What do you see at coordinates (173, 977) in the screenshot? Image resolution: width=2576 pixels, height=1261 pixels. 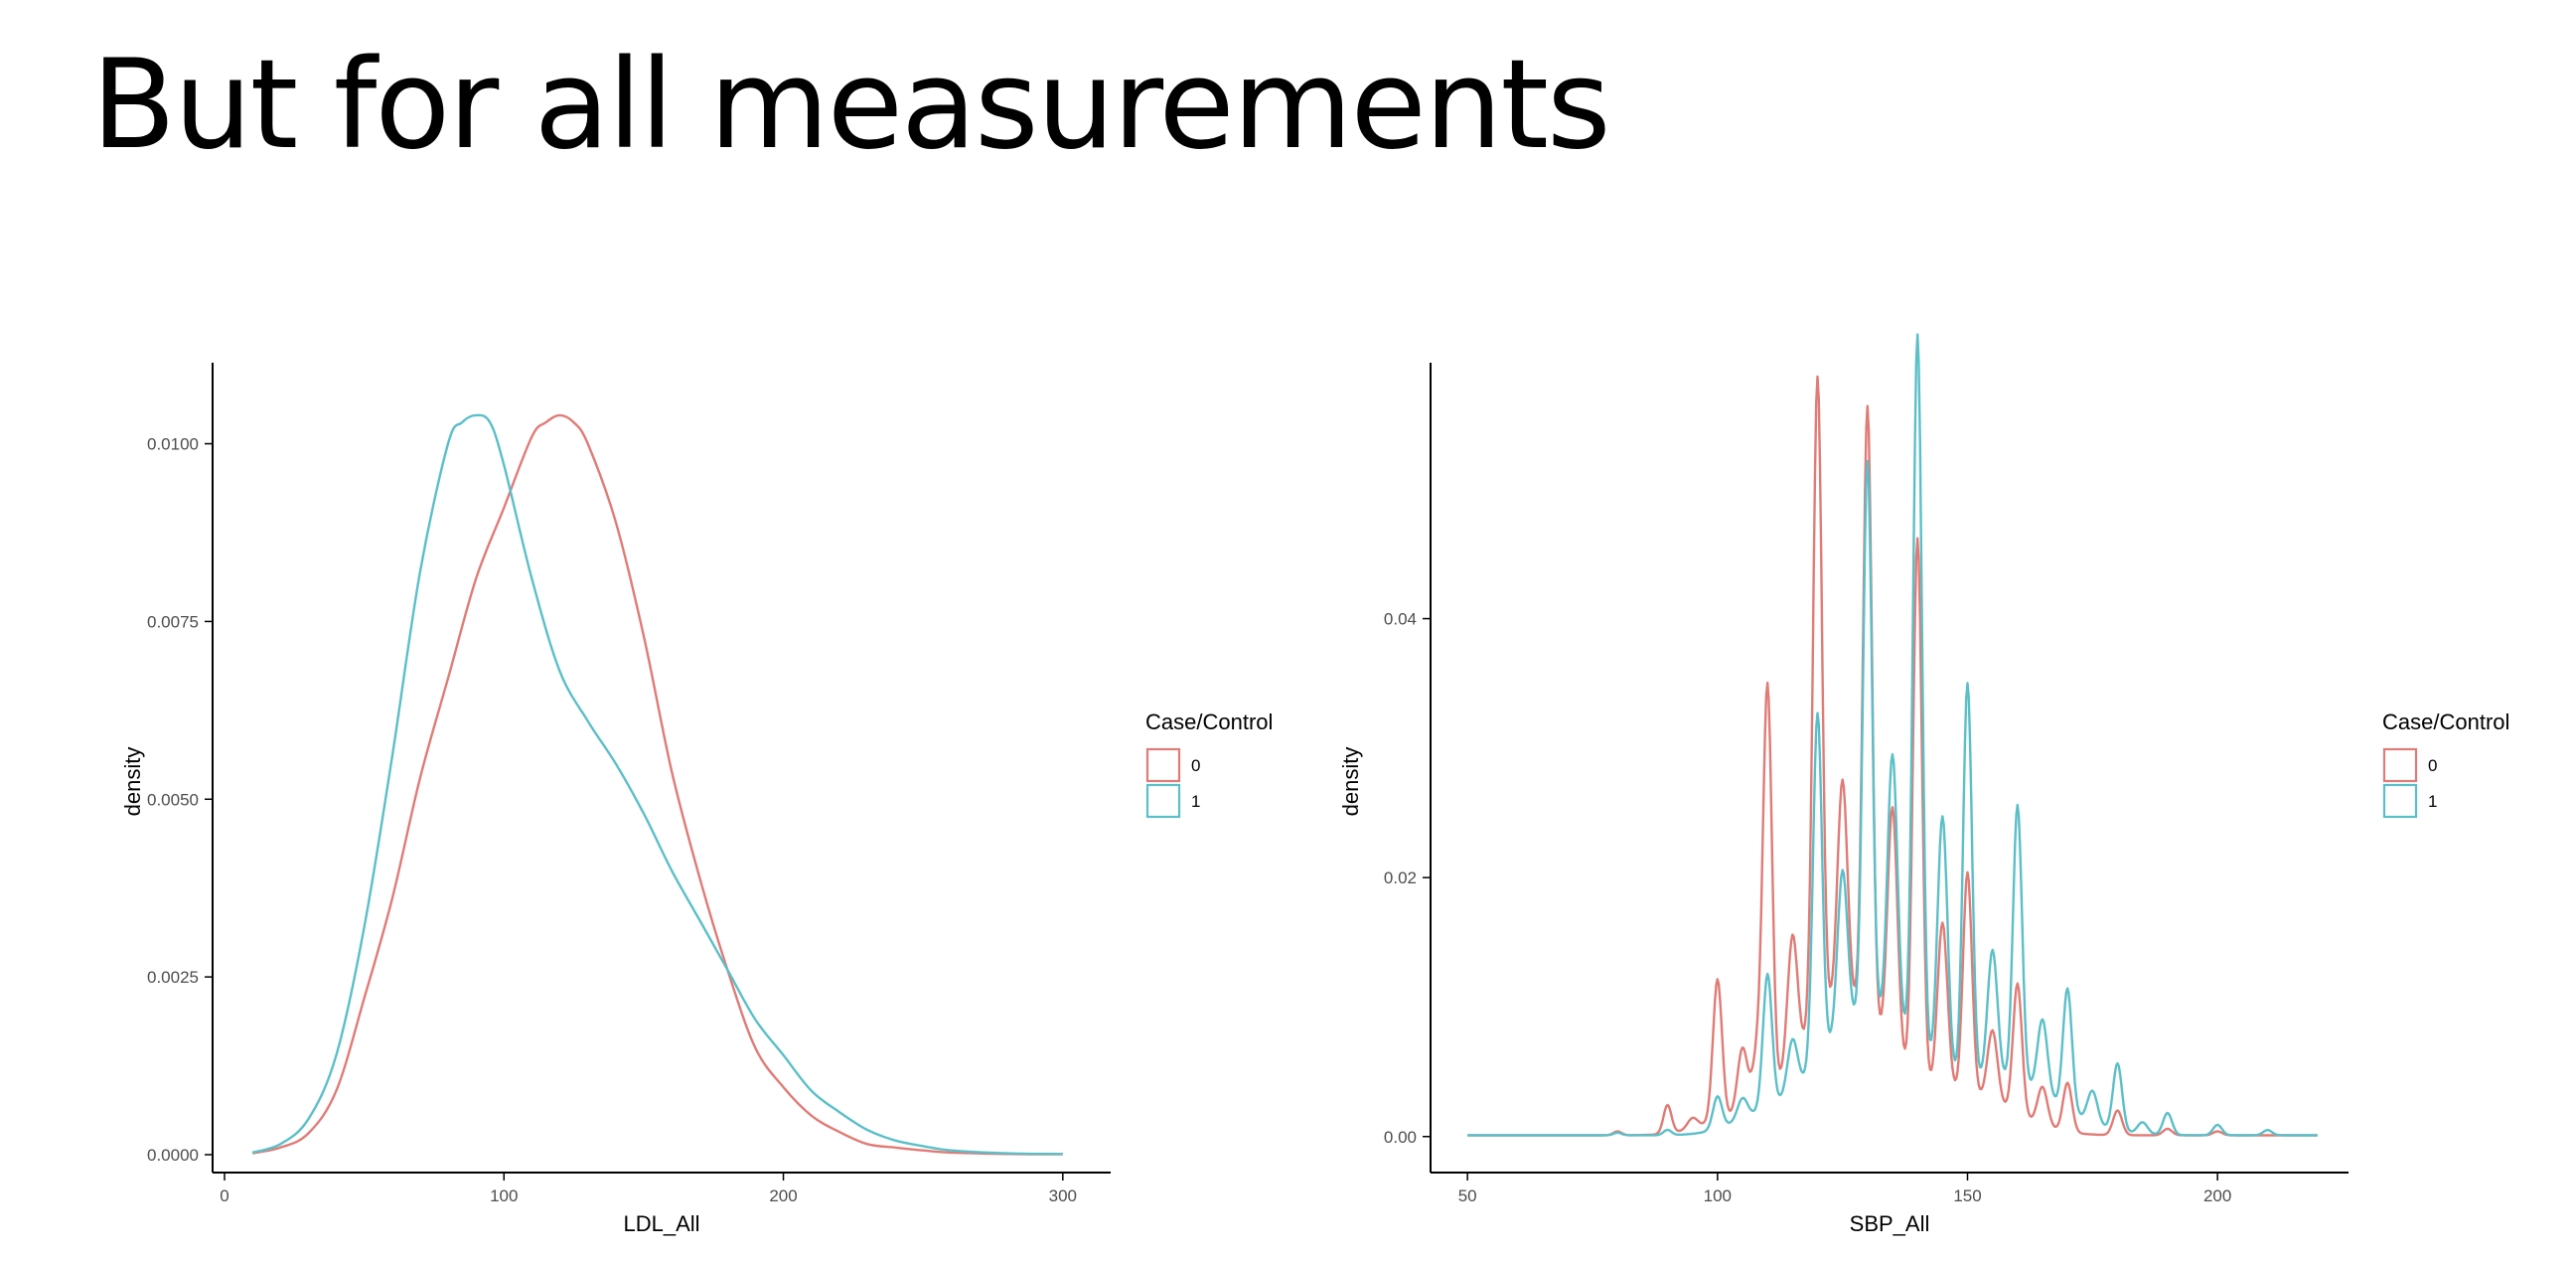 I see `y-tick-label: 0.0025` at bounding box center [173, 977].